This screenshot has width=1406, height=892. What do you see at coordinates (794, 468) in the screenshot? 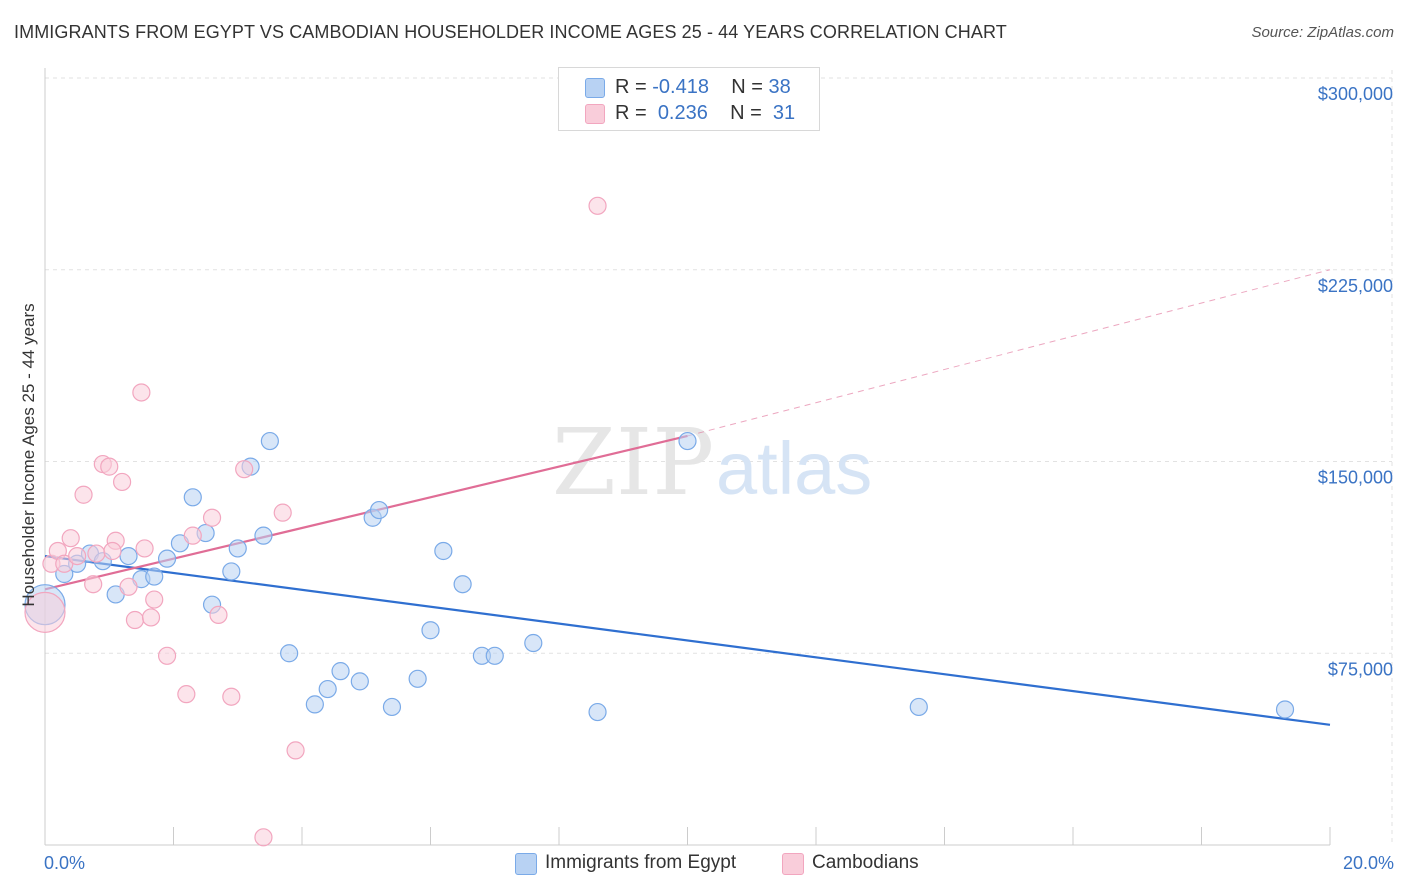
I see `watermark-atlas: atlas` at bounding box center [794, 468].